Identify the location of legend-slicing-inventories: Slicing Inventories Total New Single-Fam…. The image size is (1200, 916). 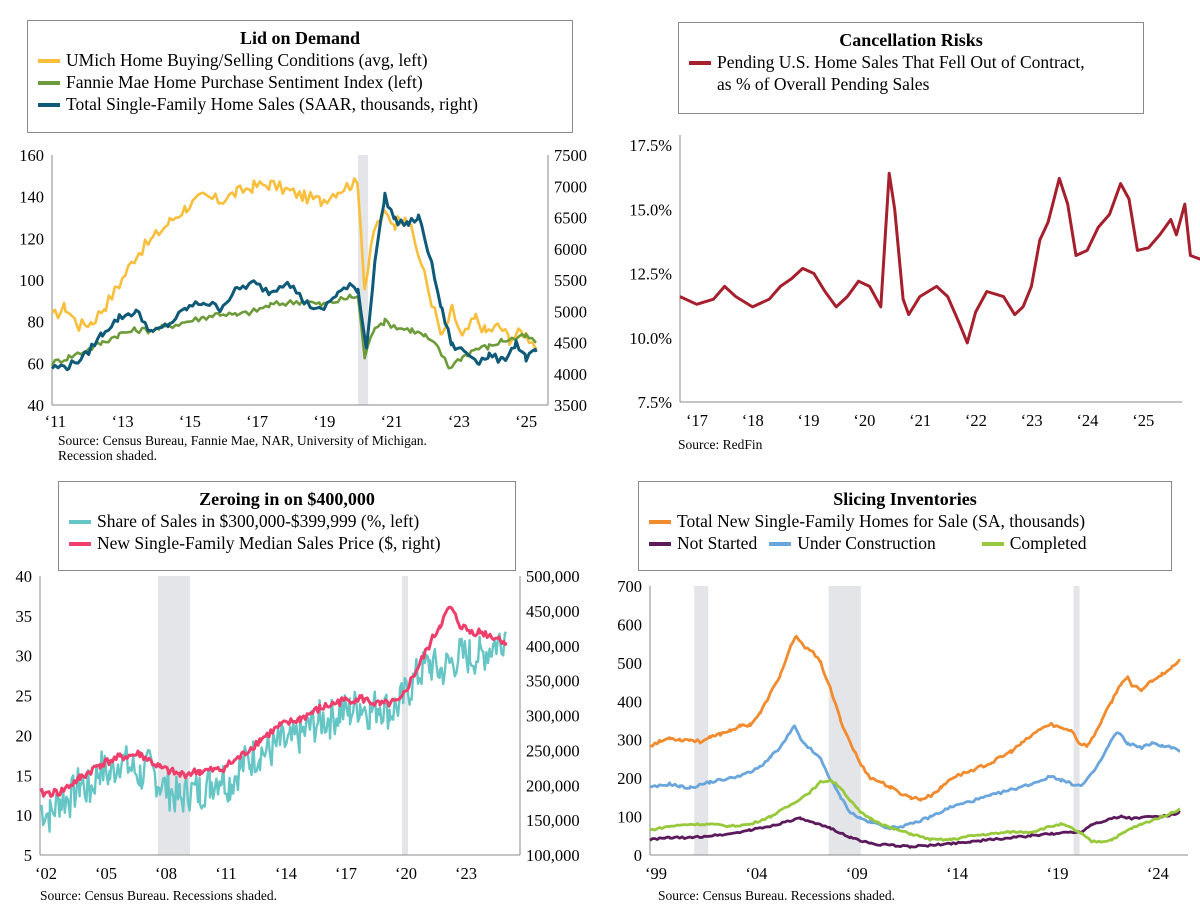
(905, 526).